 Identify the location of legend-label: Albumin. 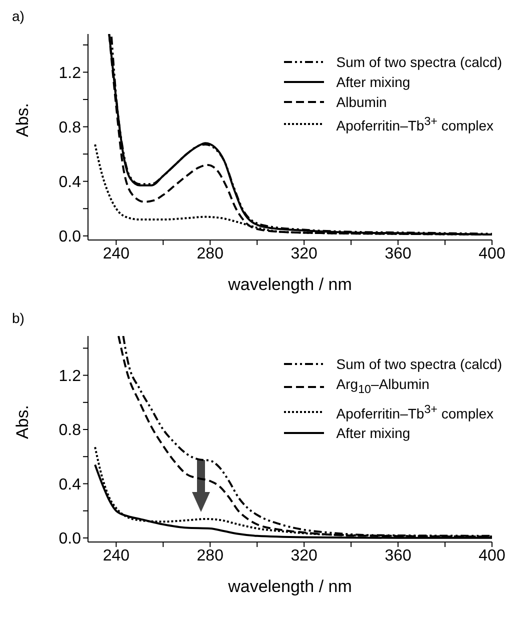
(361, 102).